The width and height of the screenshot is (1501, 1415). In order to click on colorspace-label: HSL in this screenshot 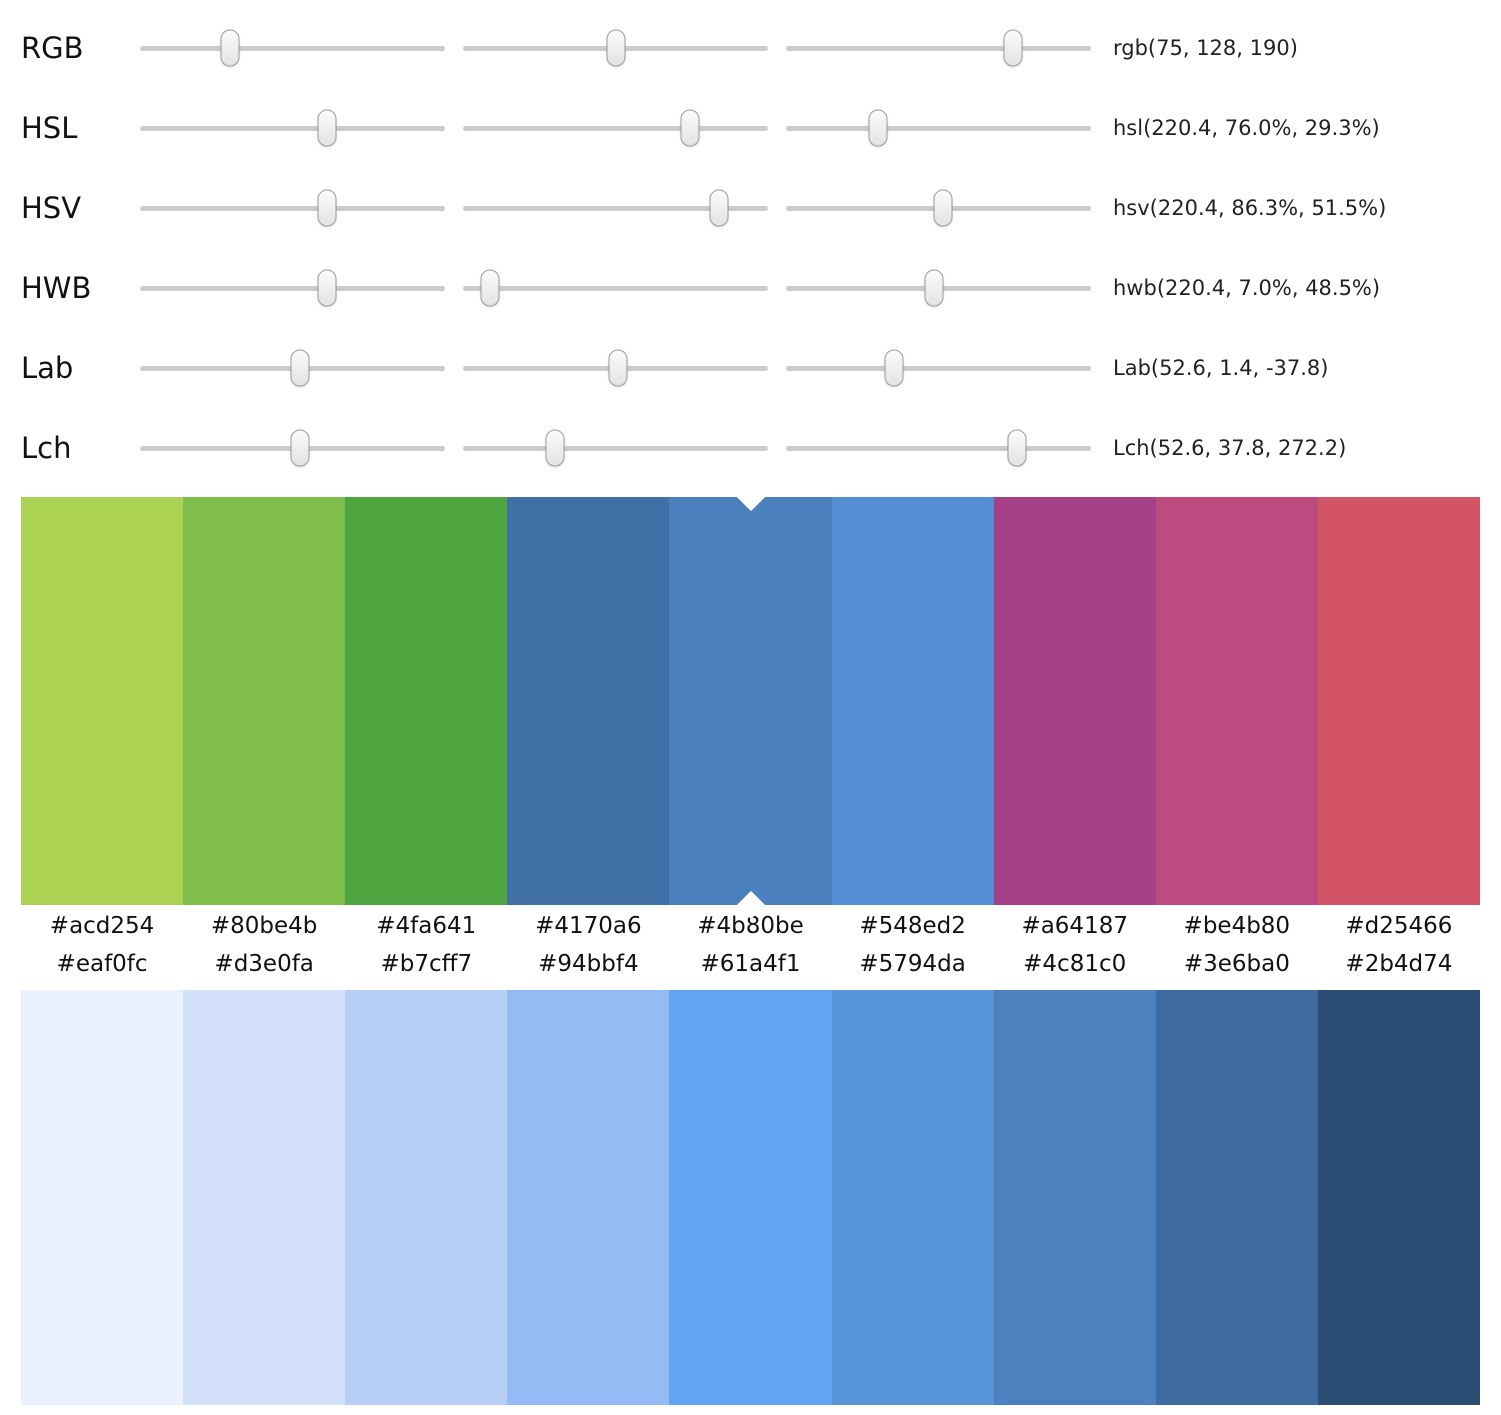, I will do `click(49, 127)`.